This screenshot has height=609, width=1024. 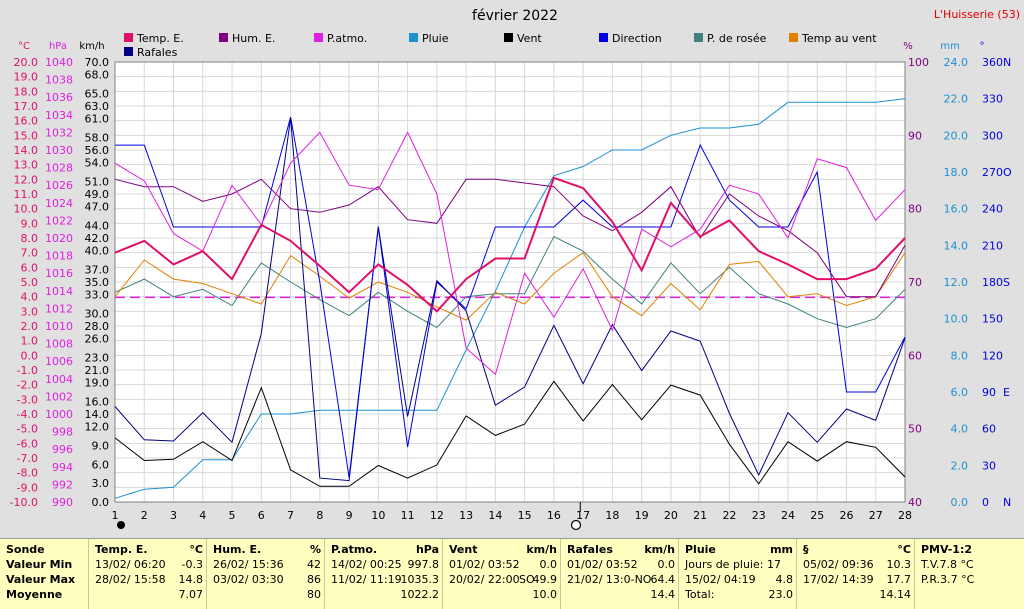 What do you see at coordinates (157, 52) in the screenshot?
I see `legend-label: Rafales` at bounding box center [157, 52].